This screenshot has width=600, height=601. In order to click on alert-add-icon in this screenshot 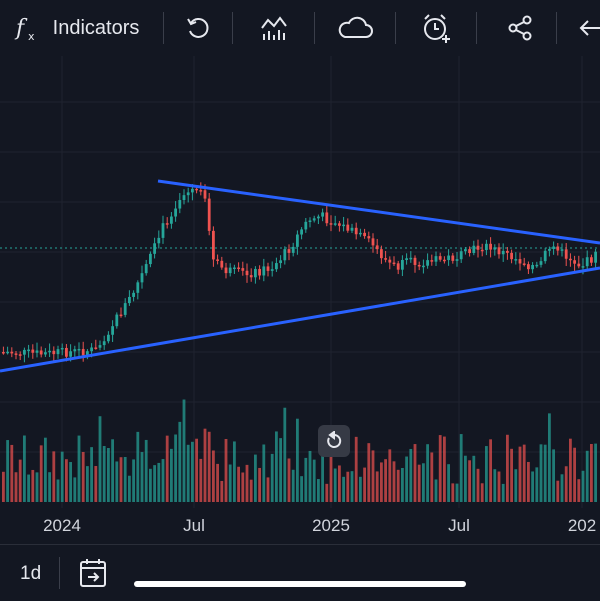, I will do `click(436, 28)`.